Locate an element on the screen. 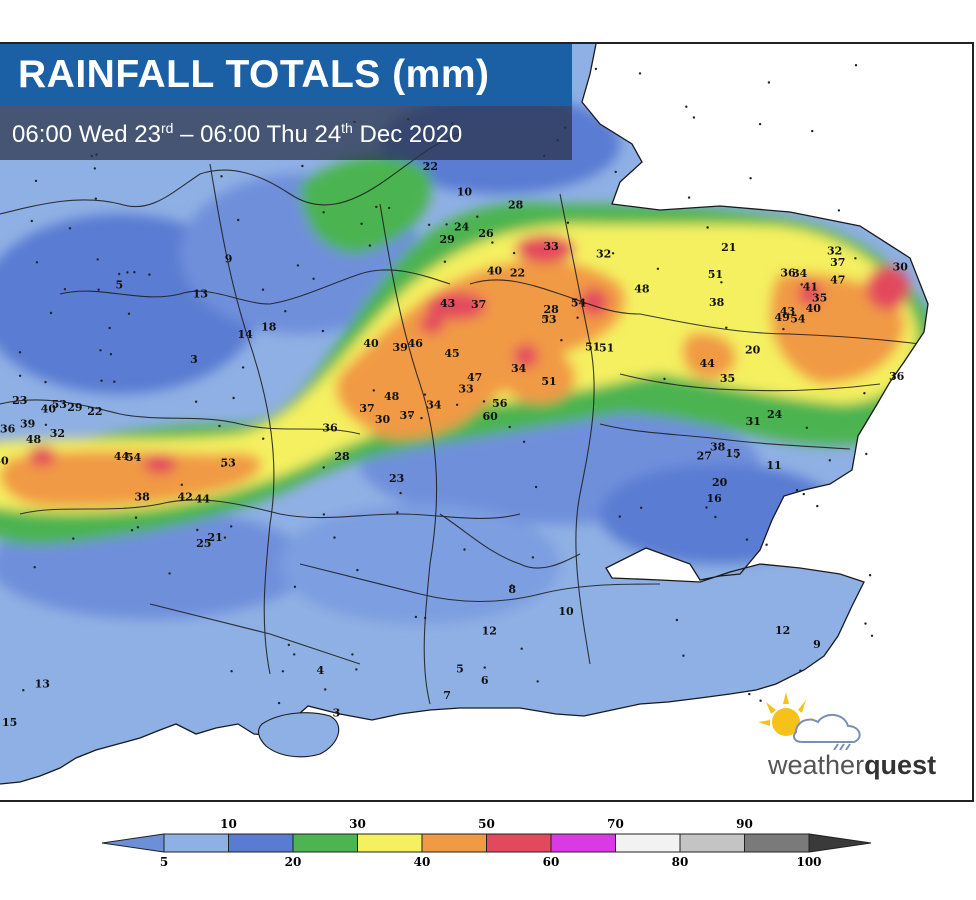 This screenshot has height=900, width=976. legend-lower-label: 20 is located at coordinates (293, 862).